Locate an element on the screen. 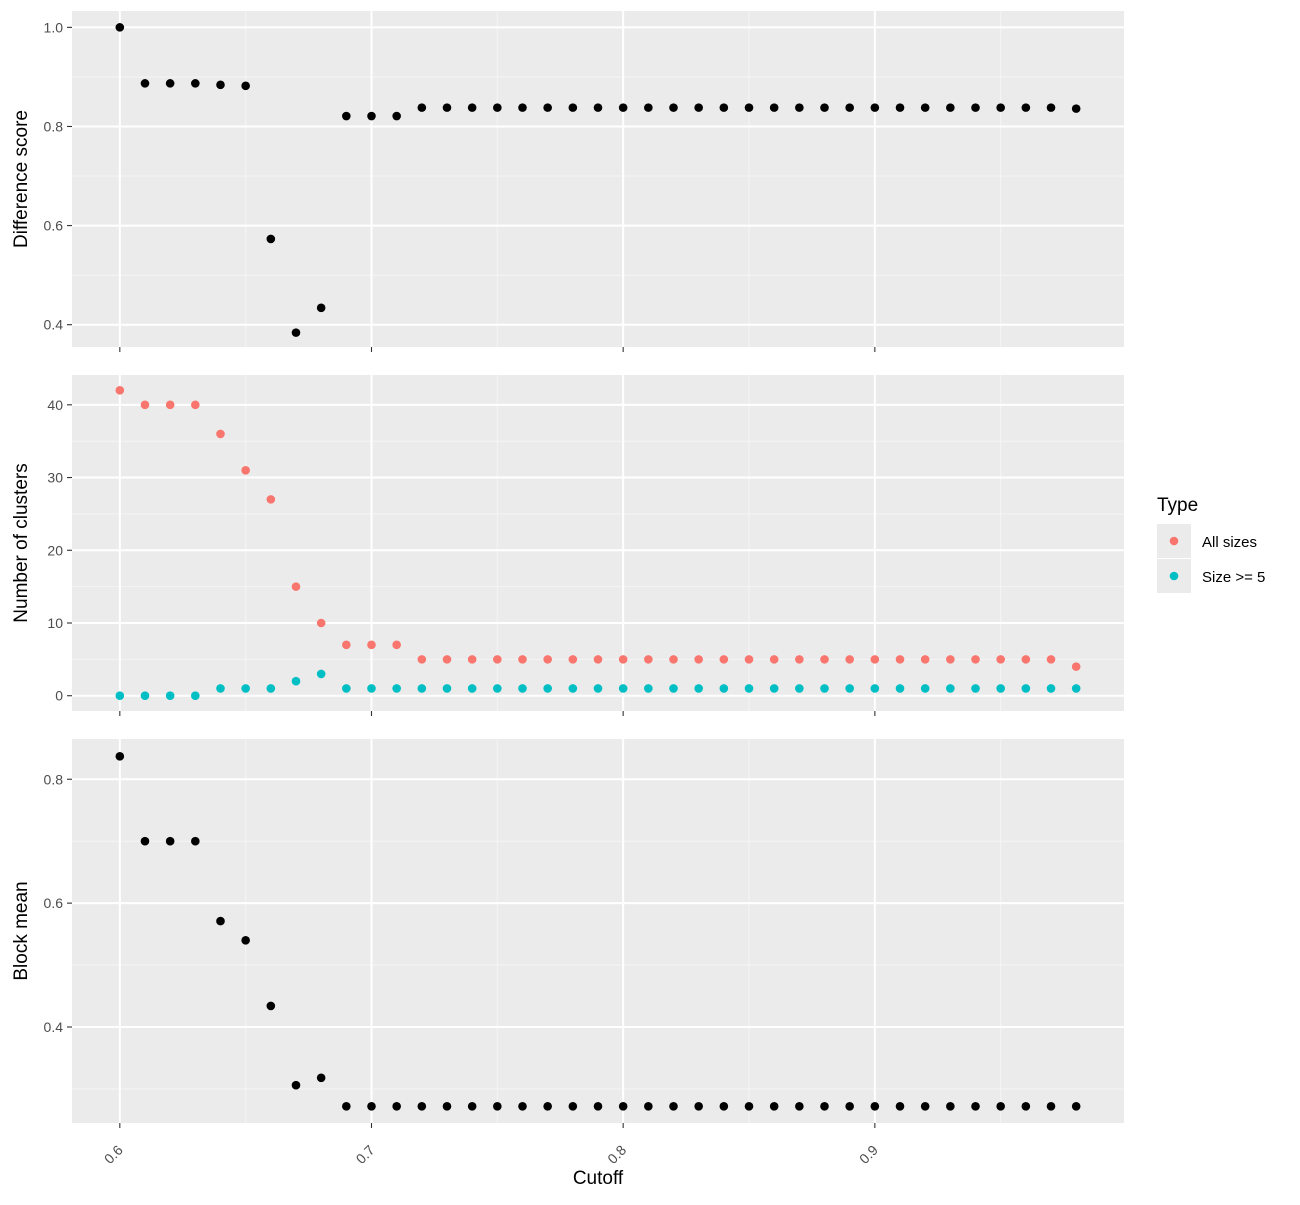 The image size is (1300, 1205). x-axis-title: Cutoff is located at coordinates (598, 1178).